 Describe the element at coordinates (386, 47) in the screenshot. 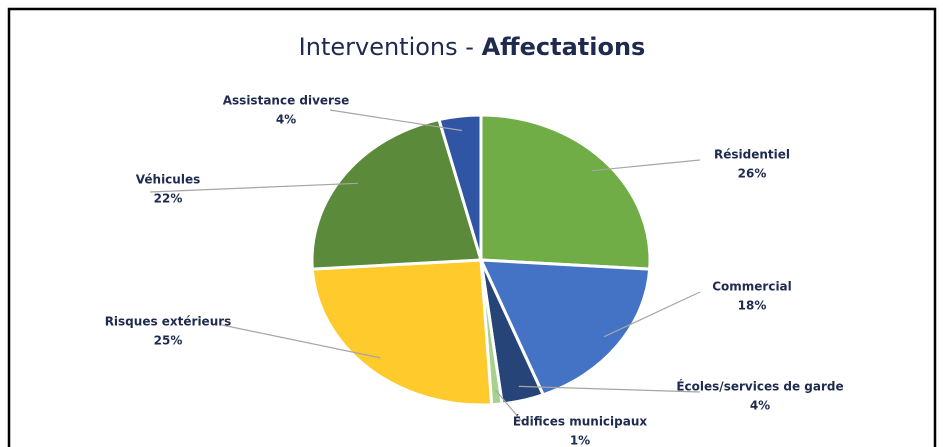

I see `title-main: Interventions -` at that location.